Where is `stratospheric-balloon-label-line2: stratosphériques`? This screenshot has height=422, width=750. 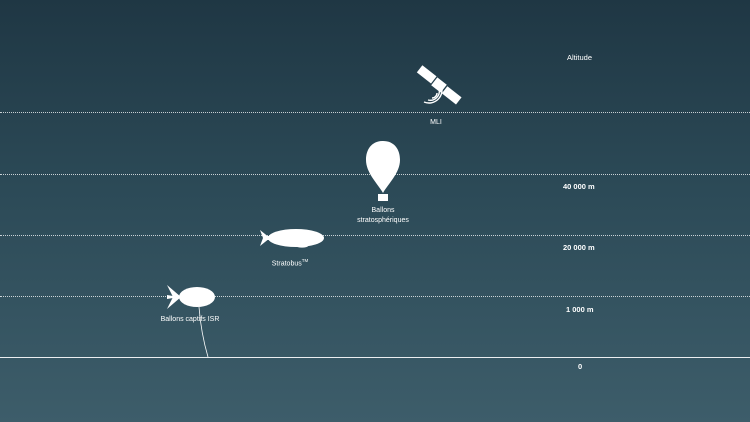 stratospheric-balloon-label-line2: stratosphériques is located at coordinates (383, 220).